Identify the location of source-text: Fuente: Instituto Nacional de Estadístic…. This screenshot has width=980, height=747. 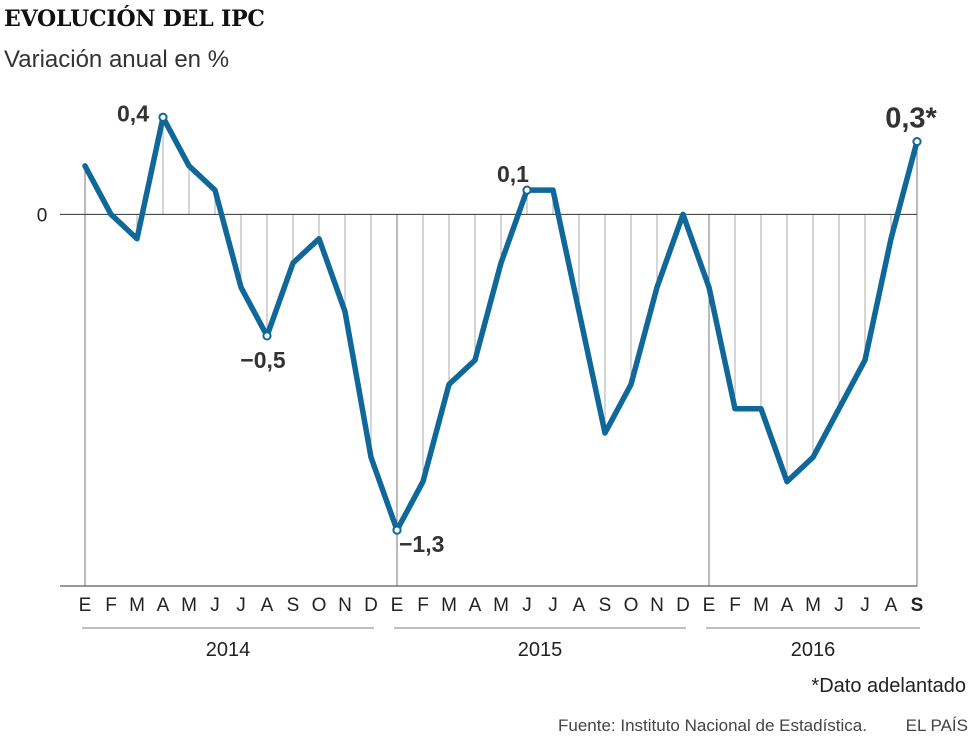
(712, 725).